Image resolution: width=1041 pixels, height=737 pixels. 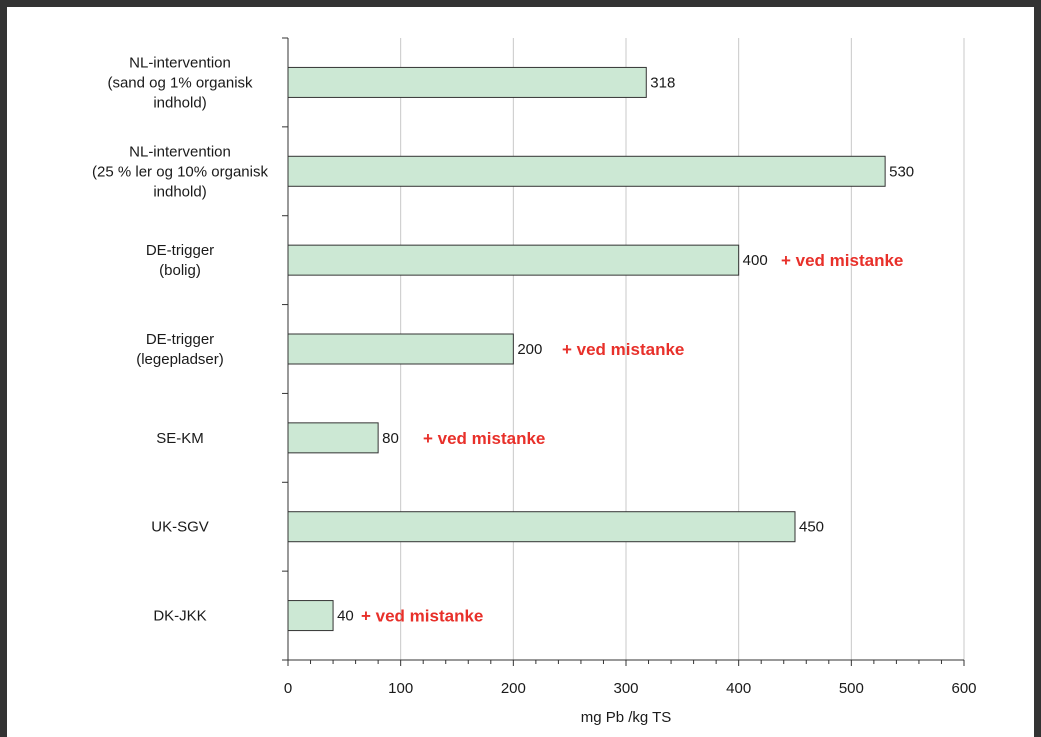 I want to click on note-label-6: + ved mistanke, so click(x=422, y=616).